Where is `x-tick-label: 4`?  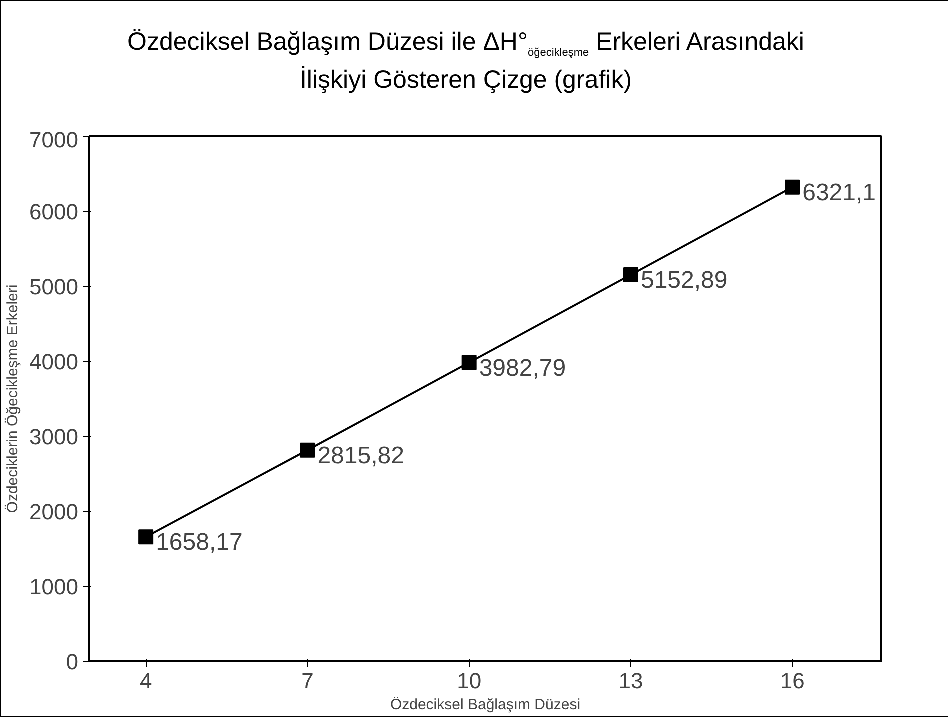
x-tick-label: 4 is located at coordinates (146, 681).